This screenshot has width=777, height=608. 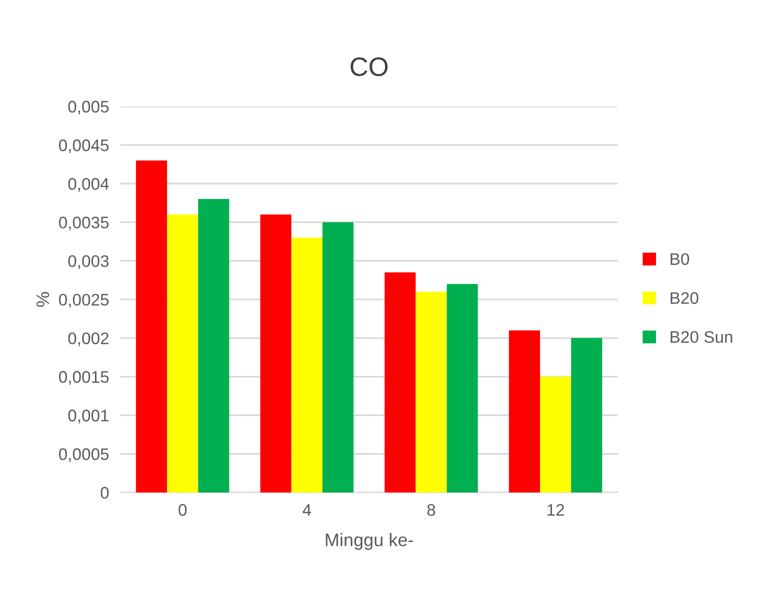 I want to click on x-tick-label: 8, so click(x=431, y=510).